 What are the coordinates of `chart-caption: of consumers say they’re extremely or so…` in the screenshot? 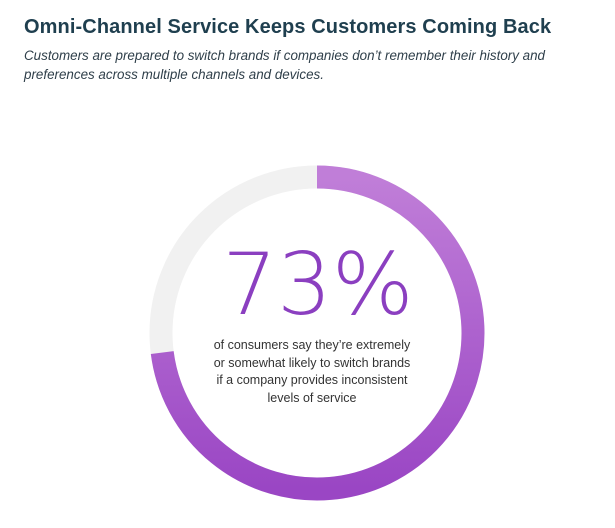 It's located at (312, 371).